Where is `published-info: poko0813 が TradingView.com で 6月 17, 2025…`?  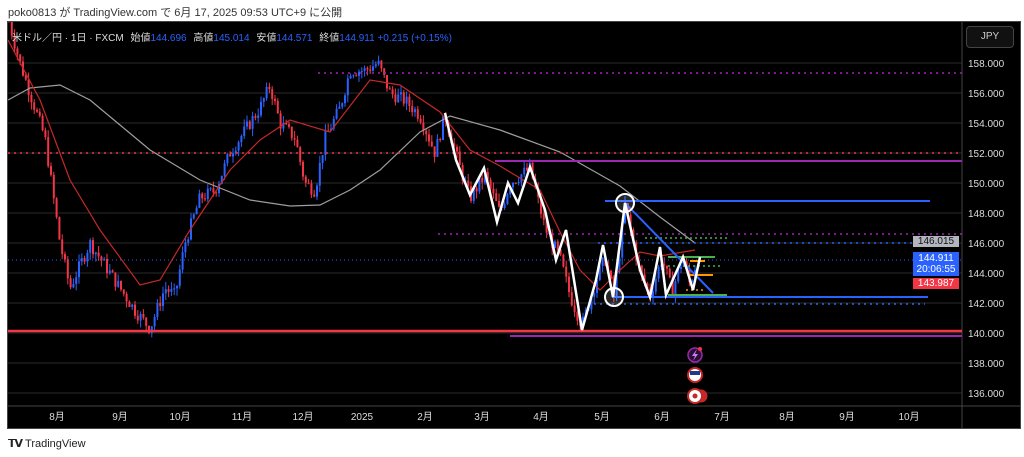
published-info: poko0813 が TradingView.com で 6月 17, 2025… is located at coordinates (175, 13).